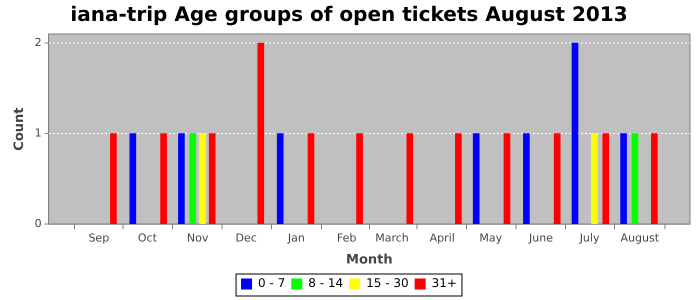  Describe the element at coordinates (20, 129) in the screenshot. I see `y-axis-title: Count` at that location.